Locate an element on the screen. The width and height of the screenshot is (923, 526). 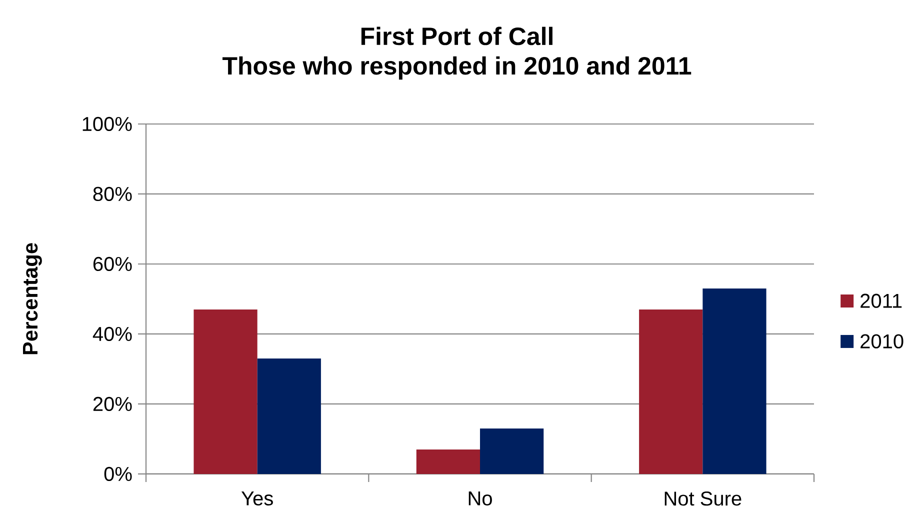
y-tick-label: 40% is located at coordinates (112, 334).